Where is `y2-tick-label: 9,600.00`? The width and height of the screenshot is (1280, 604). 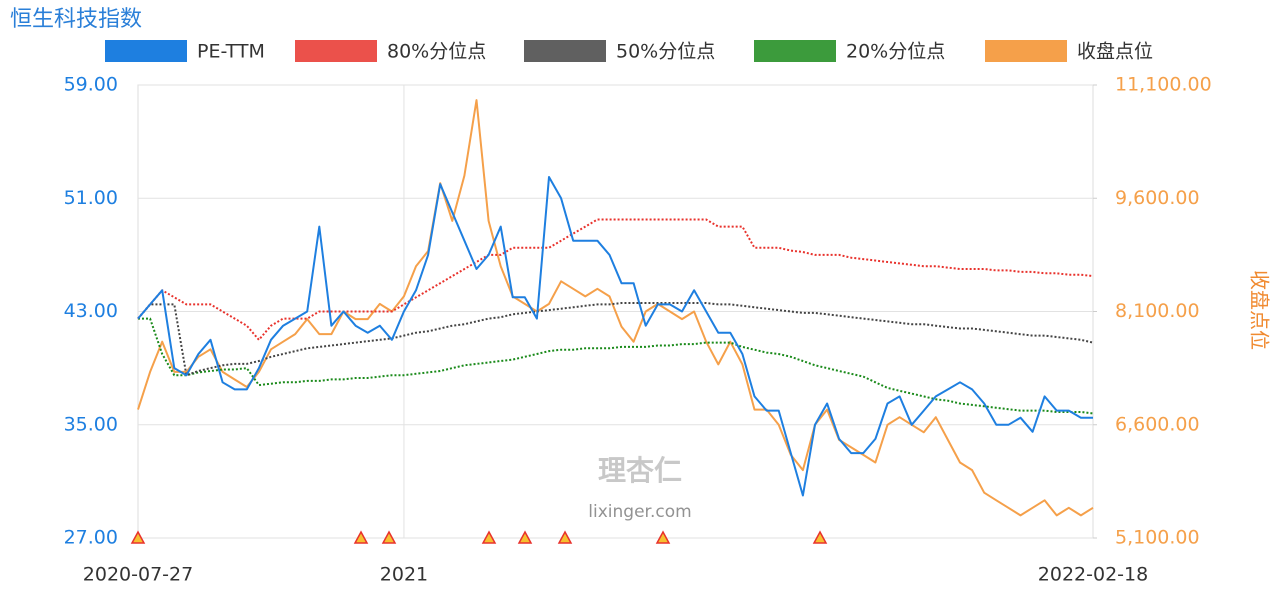 y2-tick-label: 9,600.00 is located at coordinates (1157, 198).